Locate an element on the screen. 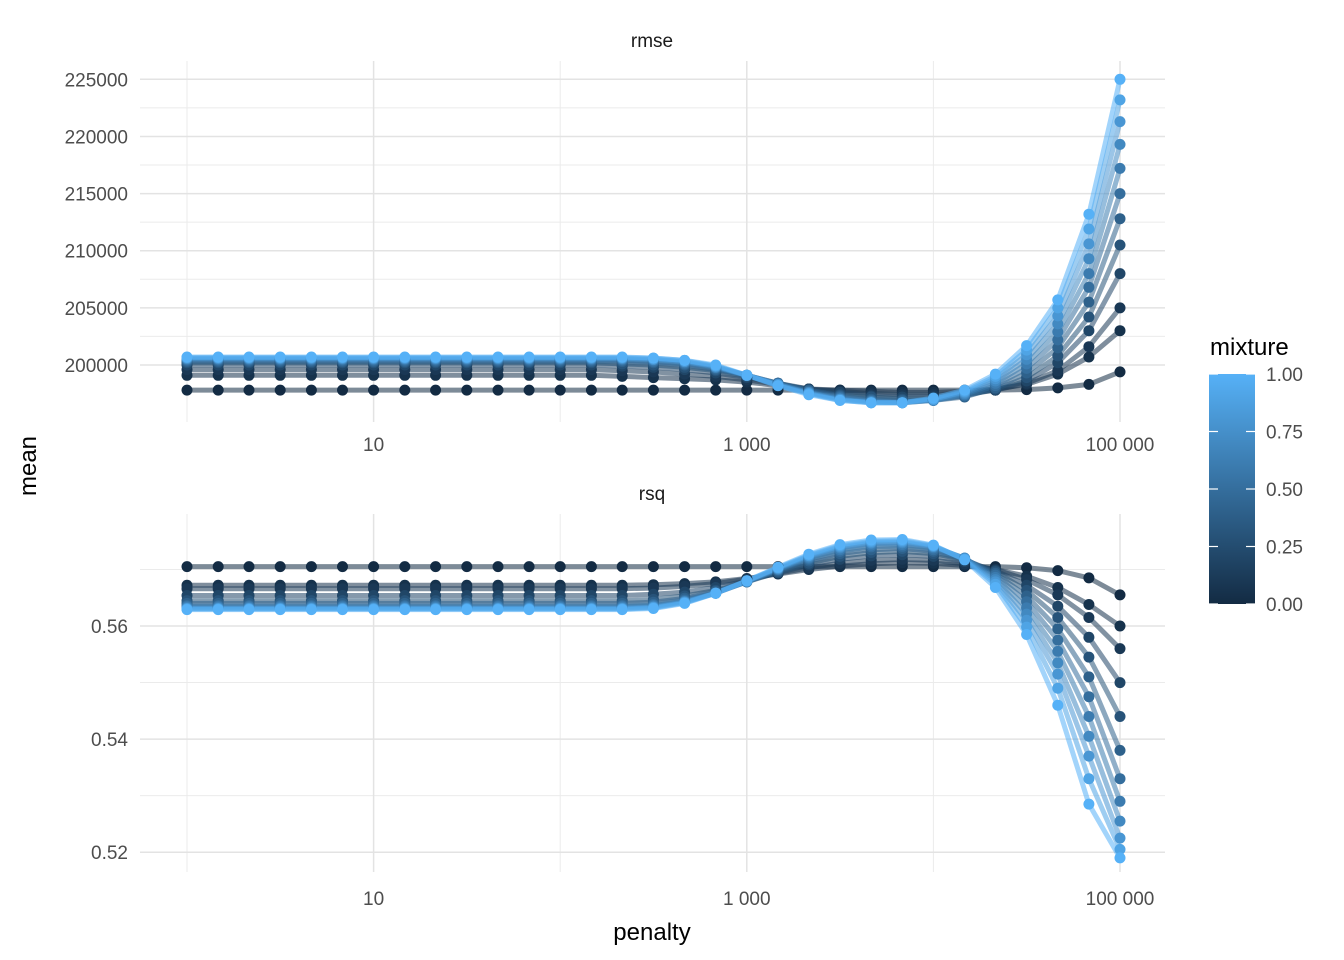 The height and width of the screenshot is (960, 1344). legend-title: mixture is located at coordinates (1249, 347).